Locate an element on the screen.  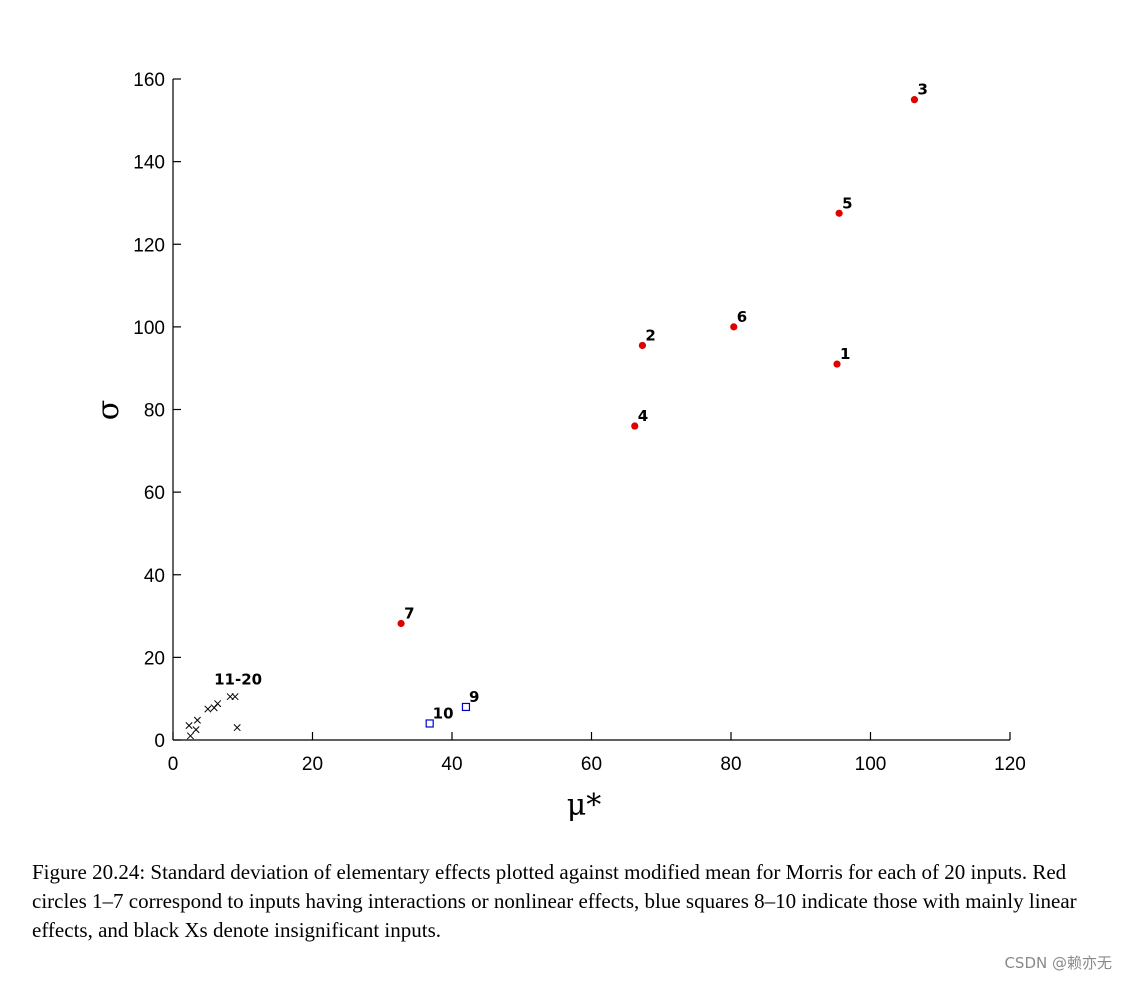
x-ticks: 0 20 40 60 80 100 120 is located at coordinates (597, 753).